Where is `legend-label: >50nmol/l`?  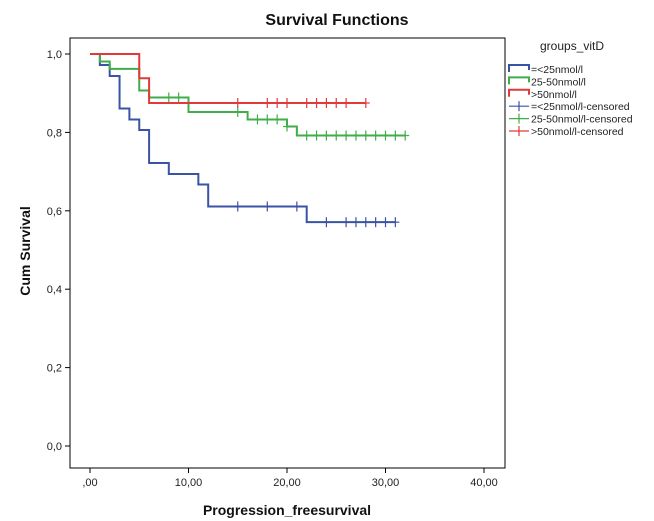
legend-label: >50nmol/l is located at coordinates (554, 95).